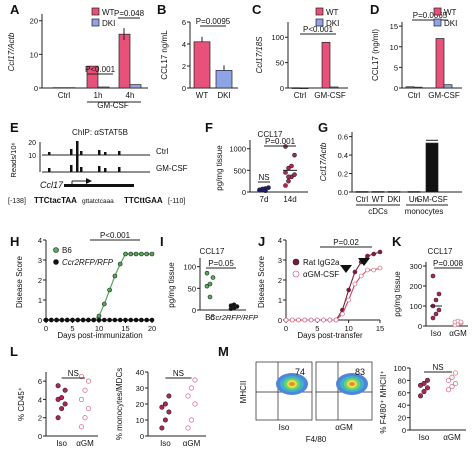 The height and width of the screenshot is (458, 474). I want to click on panel-k-ytick-label: 0, so click(420, 326).